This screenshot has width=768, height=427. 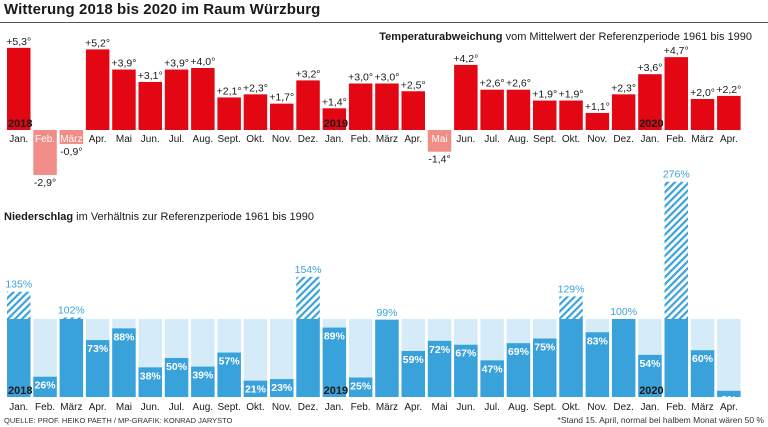 I want to click on precipitation-value-label: 8%, so click(x=729, y=400).